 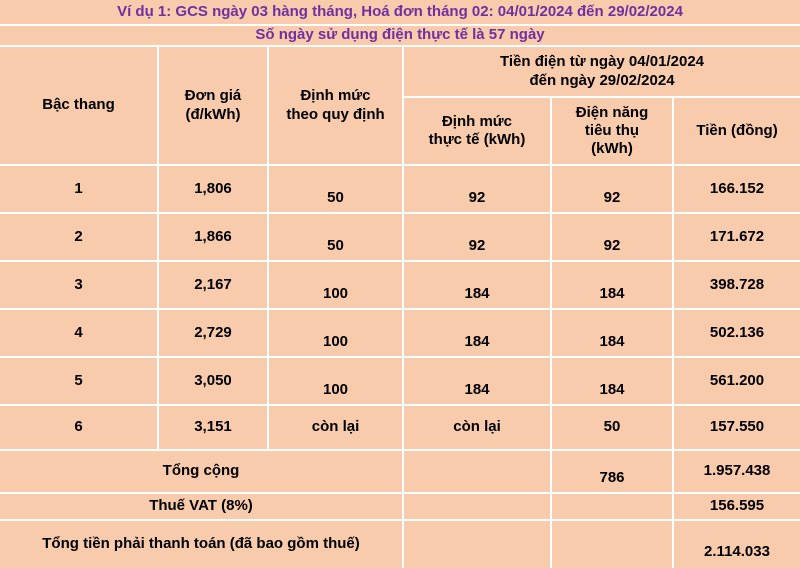 I want to click on cell-tong-cong-kwh: 786, so click(x=612, y=471).